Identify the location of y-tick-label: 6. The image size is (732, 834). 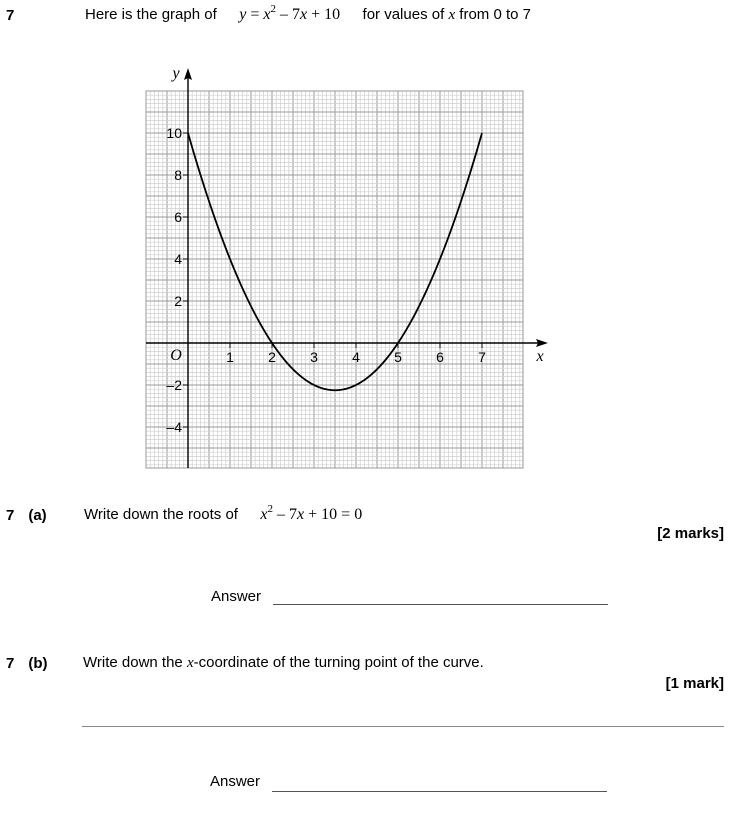
(178, 217).